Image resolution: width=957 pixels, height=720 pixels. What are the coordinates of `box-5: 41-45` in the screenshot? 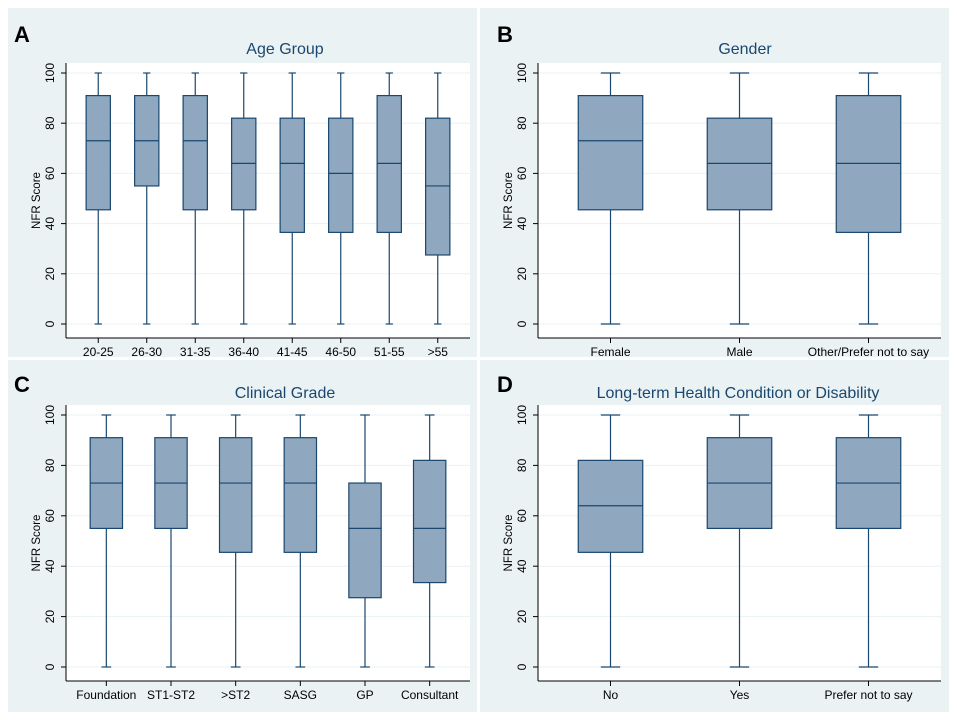 It's located at (292, 215).